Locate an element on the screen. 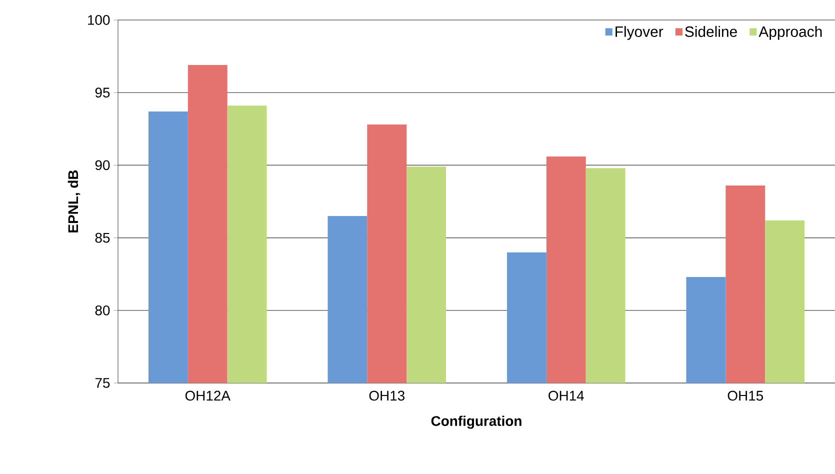  x-tick-label: OH14 is located at coordinates (566, 395).